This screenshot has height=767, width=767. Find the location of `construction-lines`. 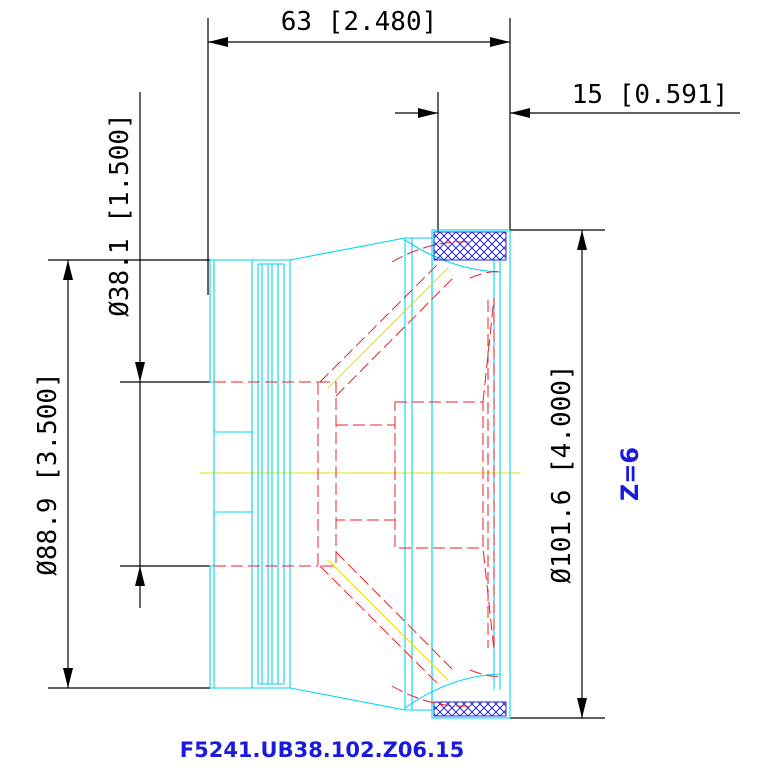

construction-lines is located at coordinates (388, 474).